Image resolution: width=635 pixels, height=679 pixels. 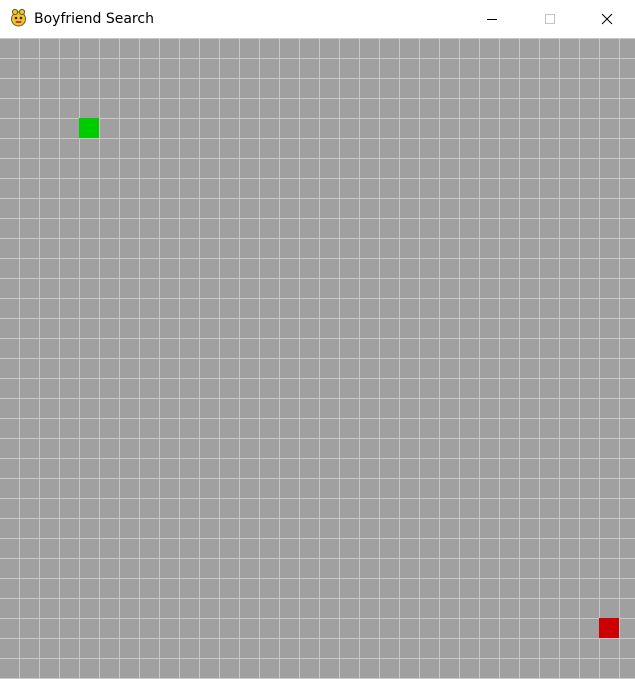 What do you see at coordinates (317, 19) in the screenshot?
I see `title-bar: Boyfriend Search` at bounding box center [317, 19].